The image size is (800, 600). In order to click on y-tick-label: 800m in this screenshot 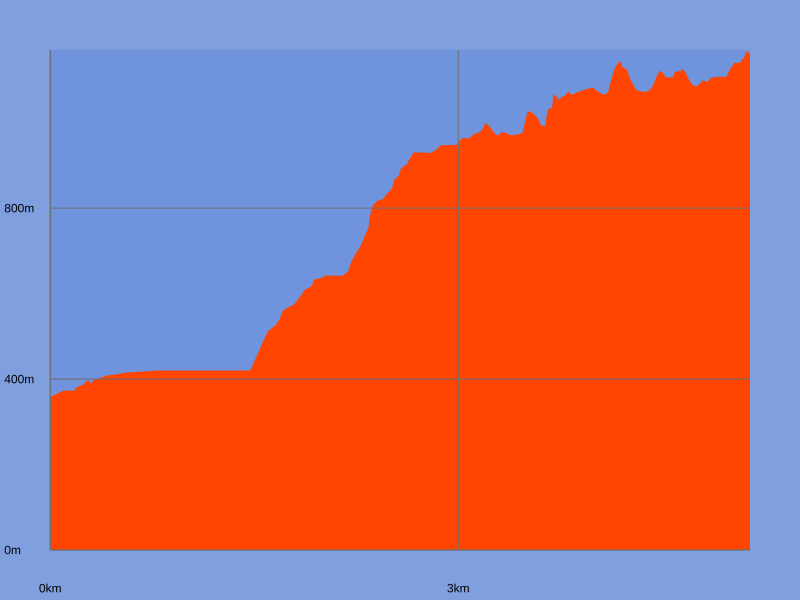, I will do `click(19, 208)`.